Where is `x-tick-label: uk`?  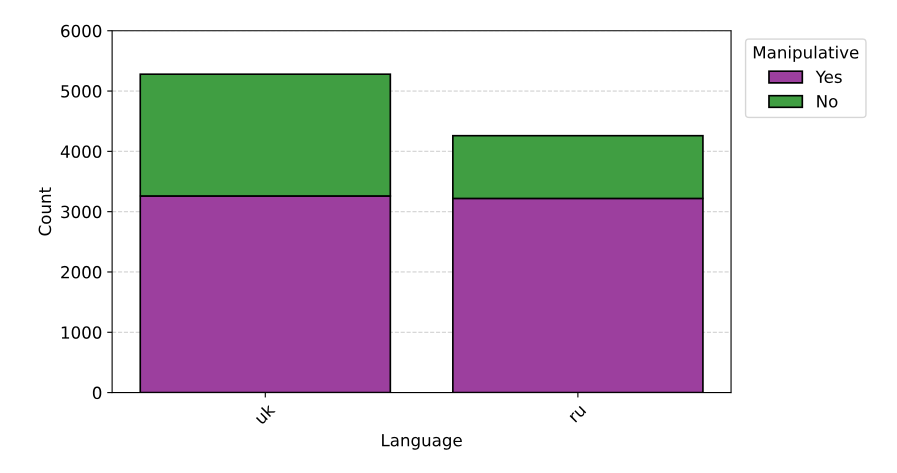
x-tick-label: uk is located at coordinates (264, 413).